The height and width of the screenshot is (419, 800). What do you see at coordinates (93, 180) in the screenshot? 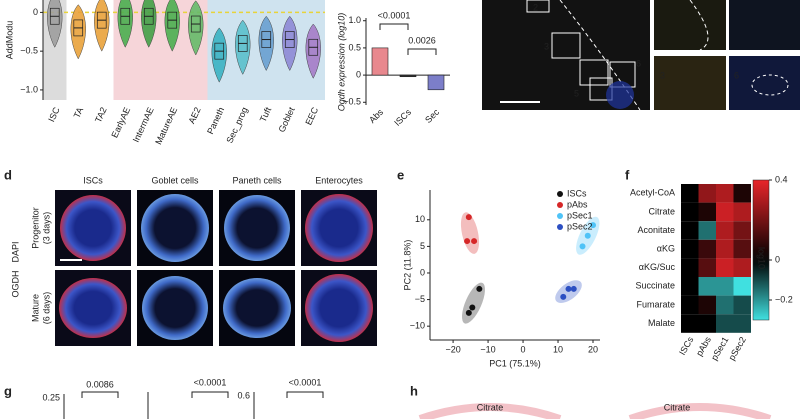
I see `column-header: ISCs` at bounding box center [93, 180].